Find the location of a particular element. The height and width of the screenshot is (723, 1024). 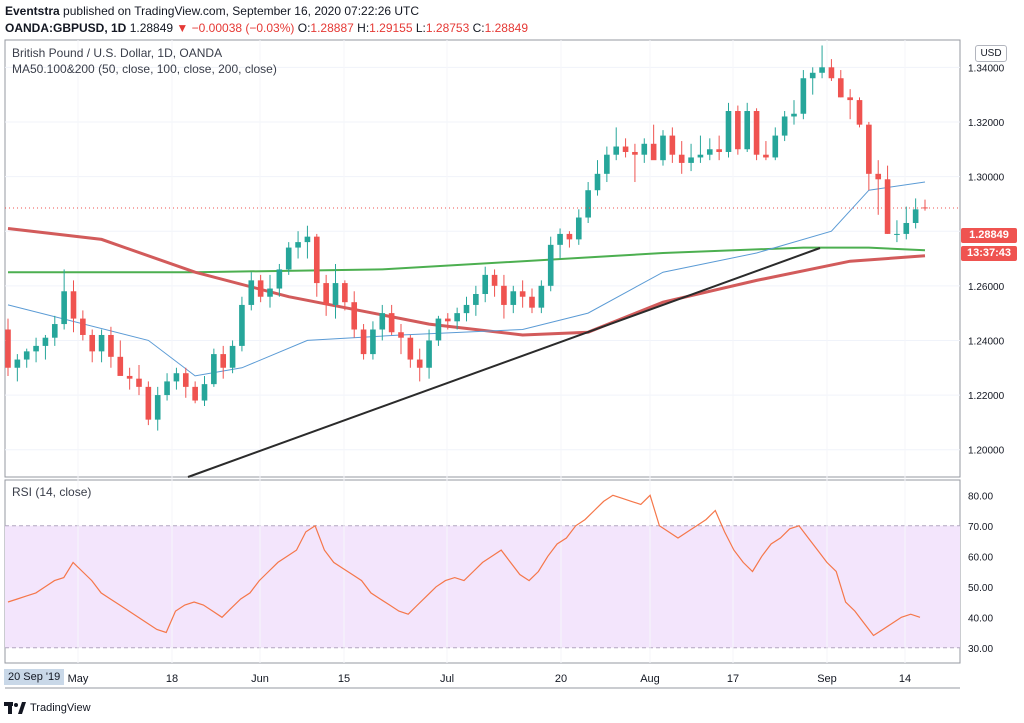

time-tick-label: 15 is located at coordinates (344, 679).